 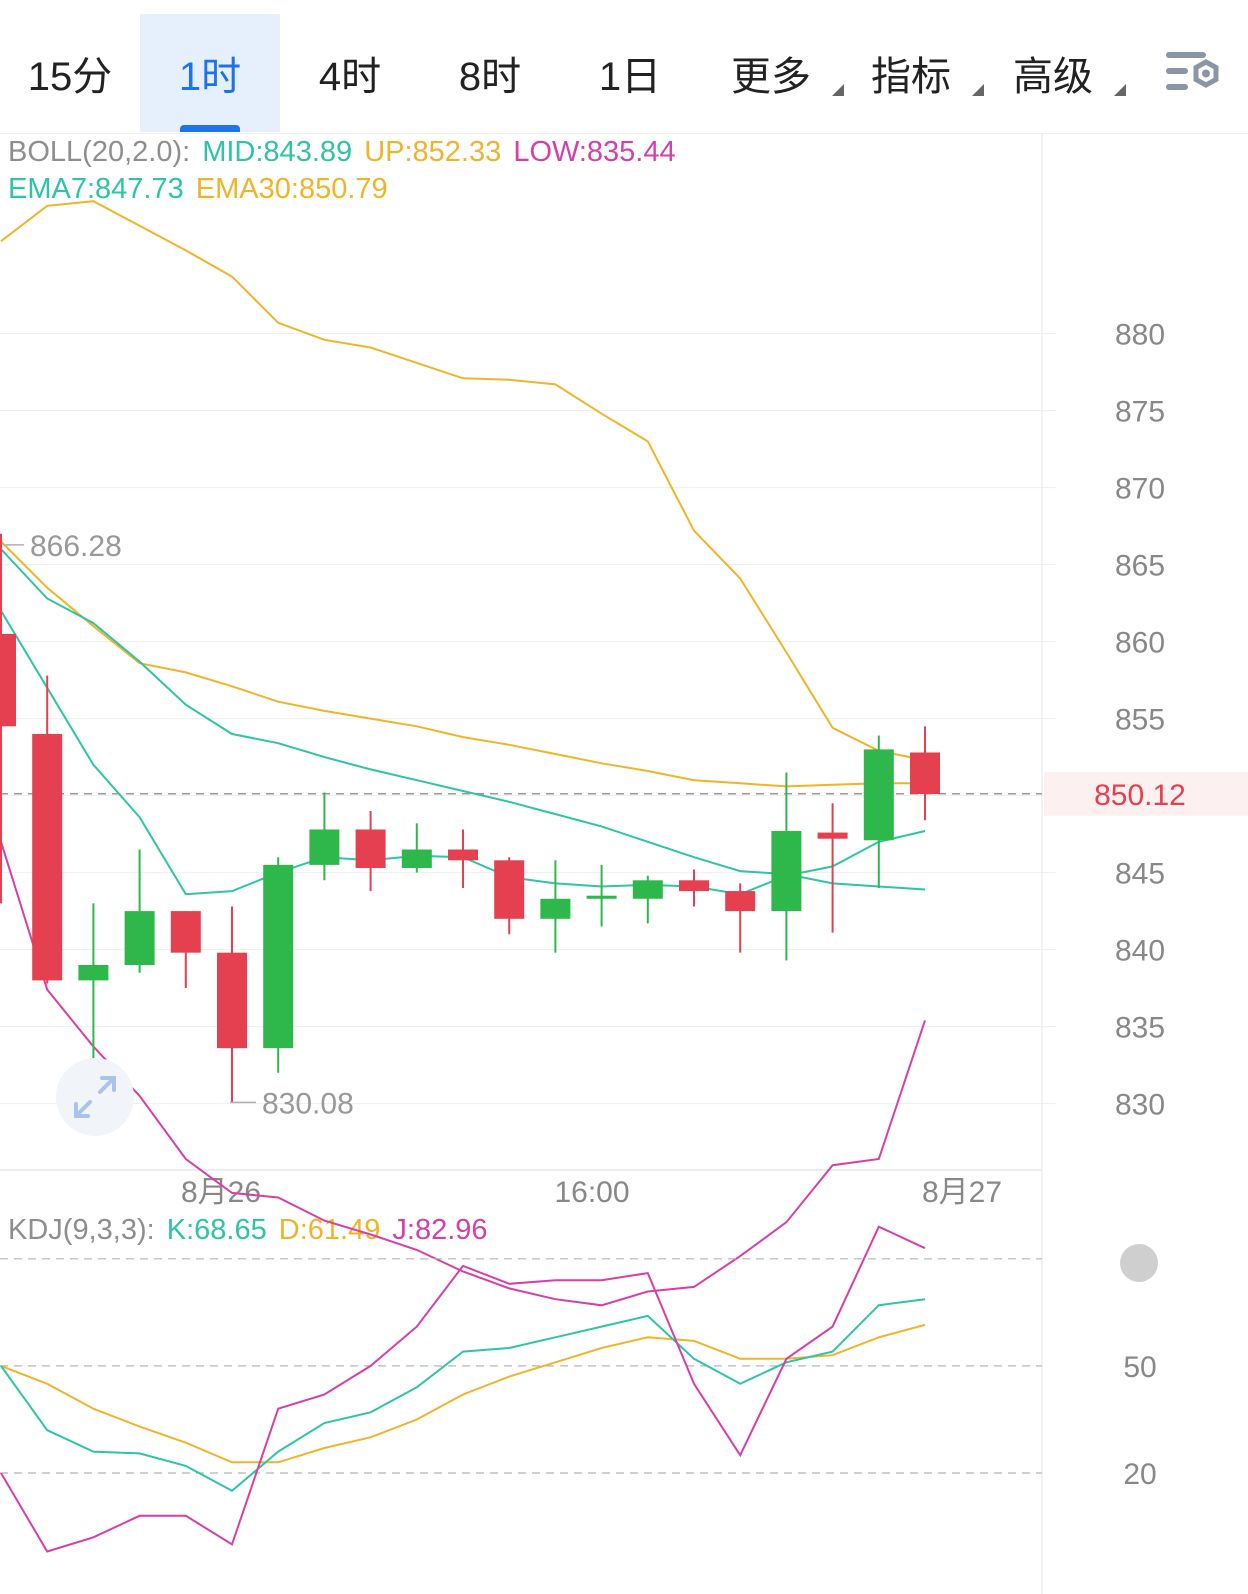 What do you see at coordinates (1140, 566) in the screenshot?
I see `price-tick-label: 865` at bounding box center [1140, 566].